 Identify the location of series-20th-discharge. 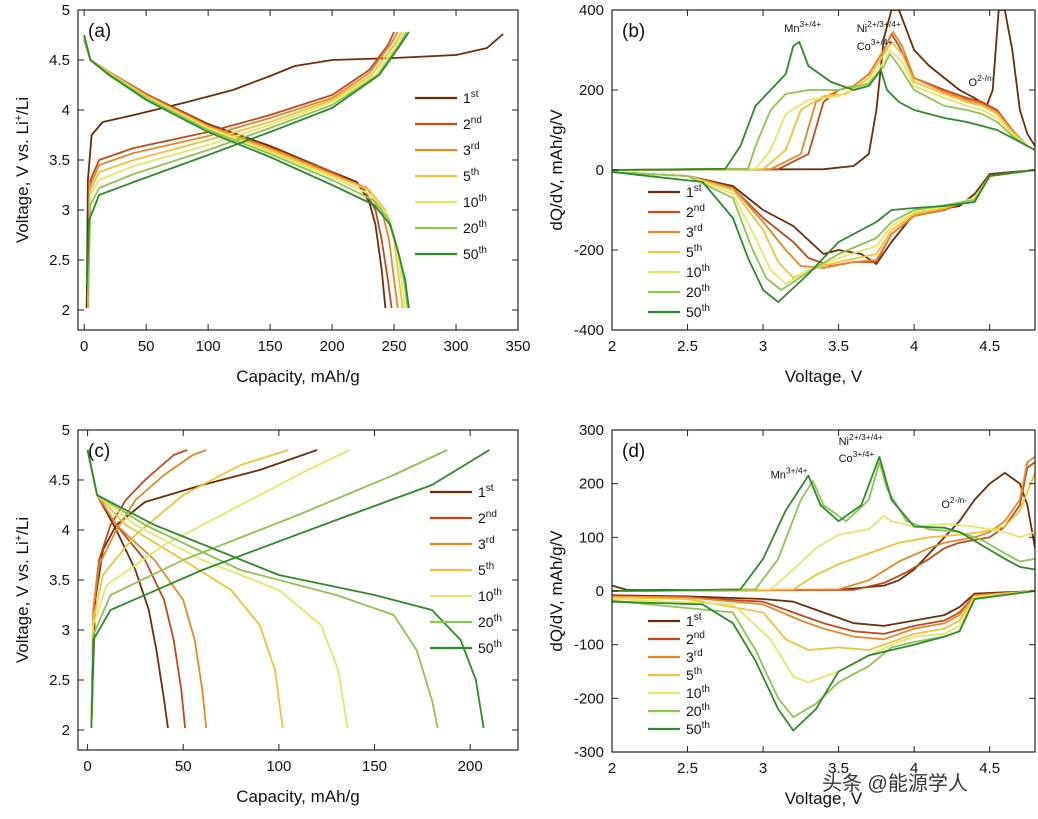
(823, 230).